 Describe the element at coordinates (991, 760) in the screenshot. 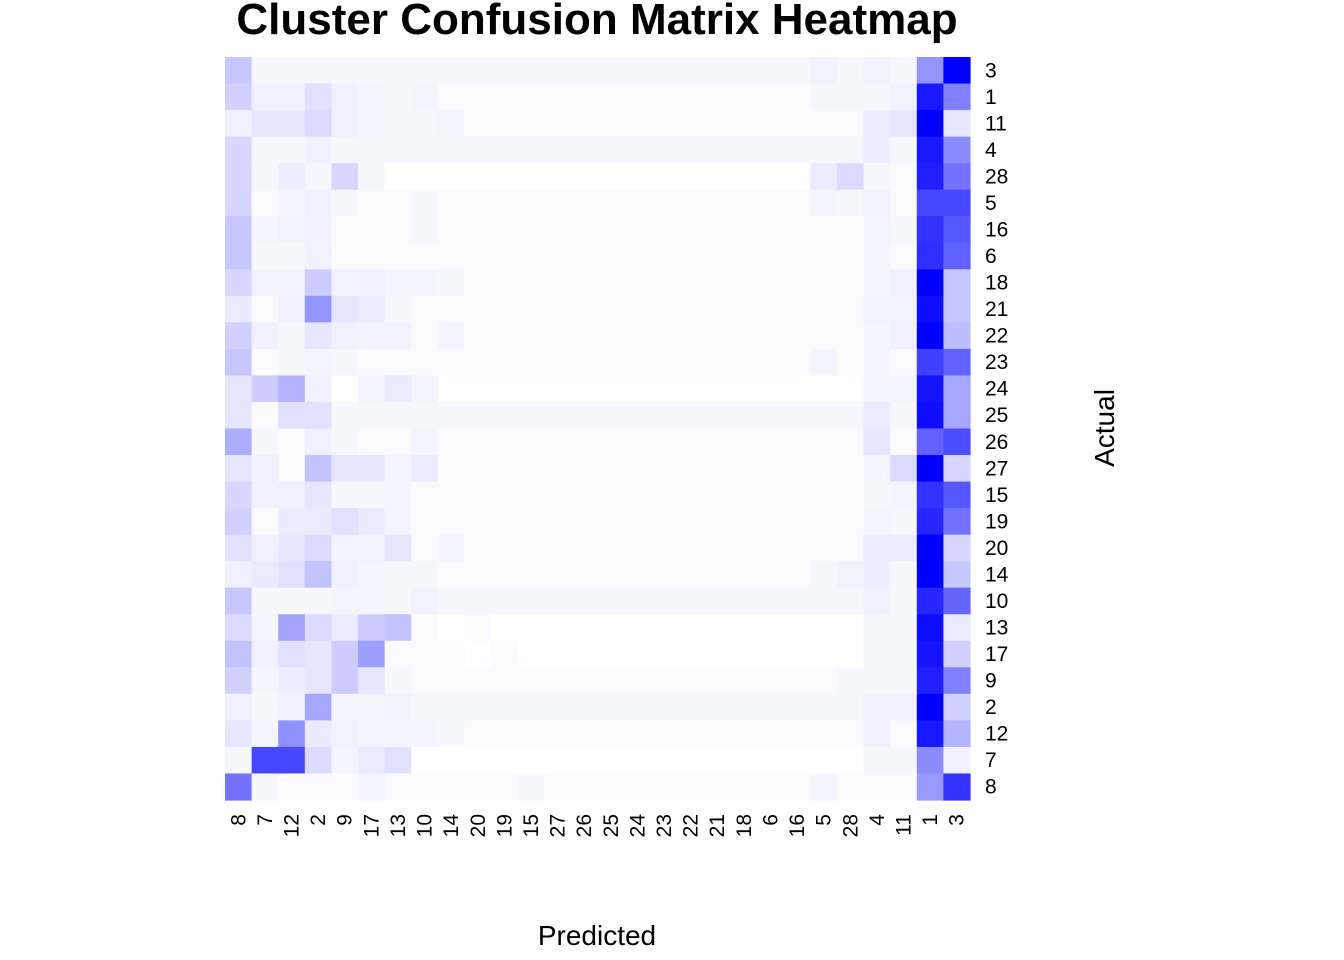

I see `y-tick-label: 7` at that location.